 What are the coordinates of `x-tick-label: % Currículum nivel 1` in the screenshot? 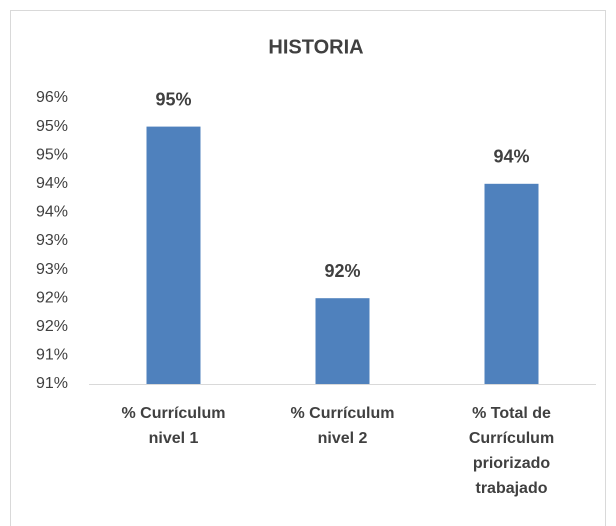 It's located at (173, 426).